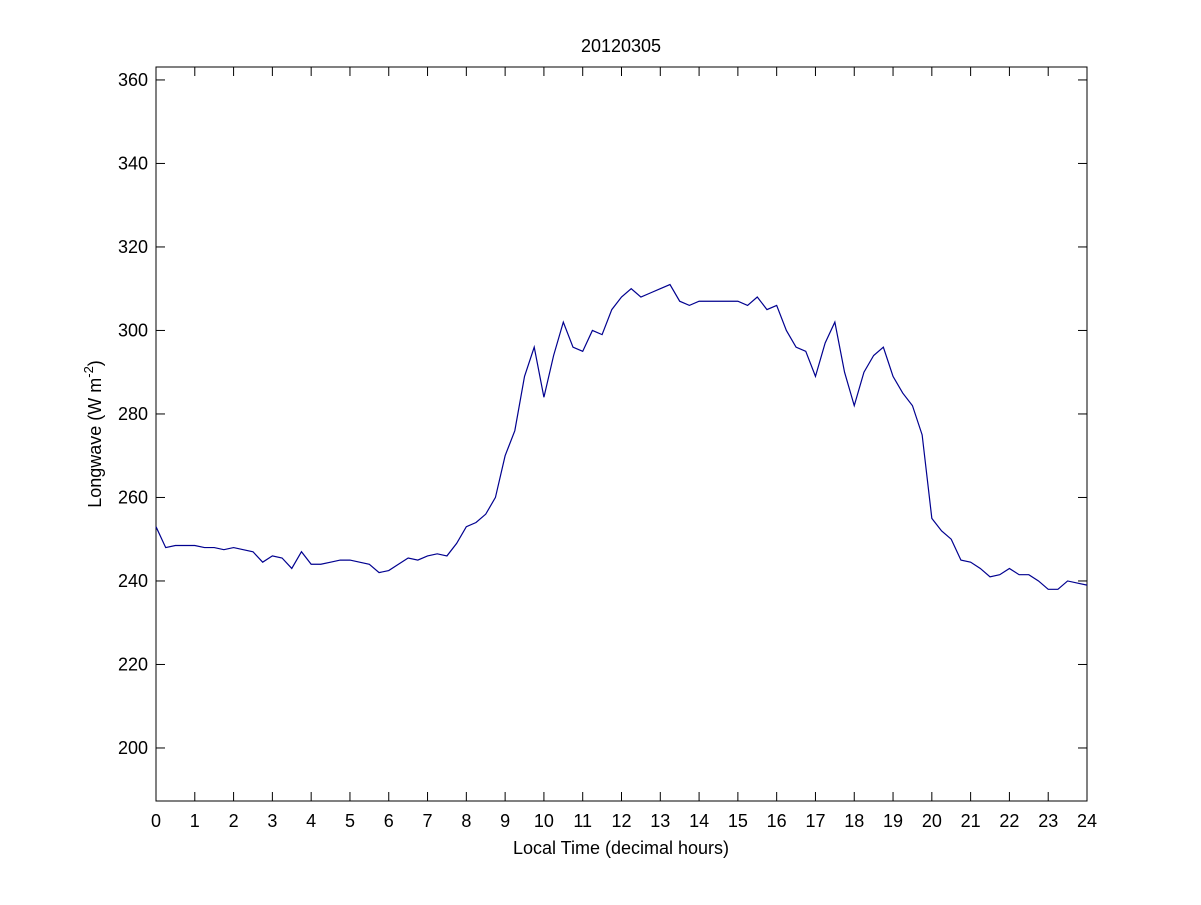 This screenshot has height=905, width=1201. What do you see at coordinates (350, 821) in the screenshot?
I see `x-tick-label: 5` at bounding box center [350, 821].